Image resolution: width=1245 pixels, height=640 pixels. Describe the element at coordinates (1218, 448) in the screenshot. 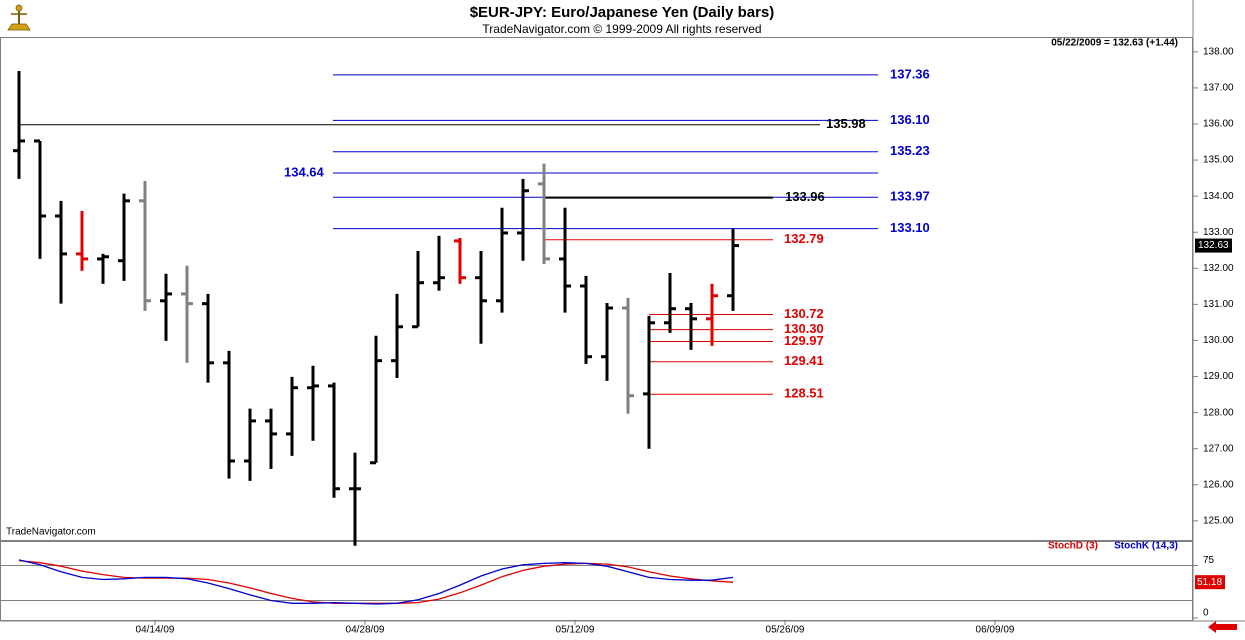

I see `y-tick-label: 127.00` at that location.